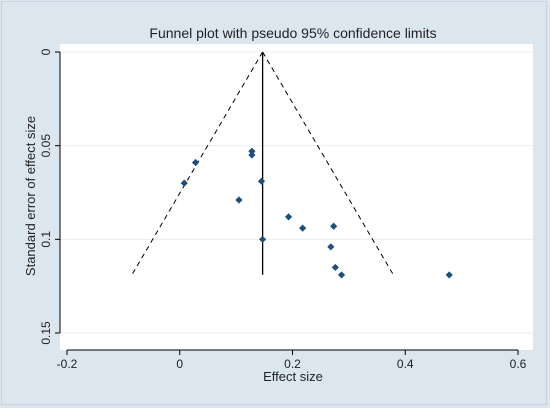  What do you see at coordinates (46, 333) in the screenshot?
I see `y-tick-label-3: 0.15` at bounding box center [46, 333].